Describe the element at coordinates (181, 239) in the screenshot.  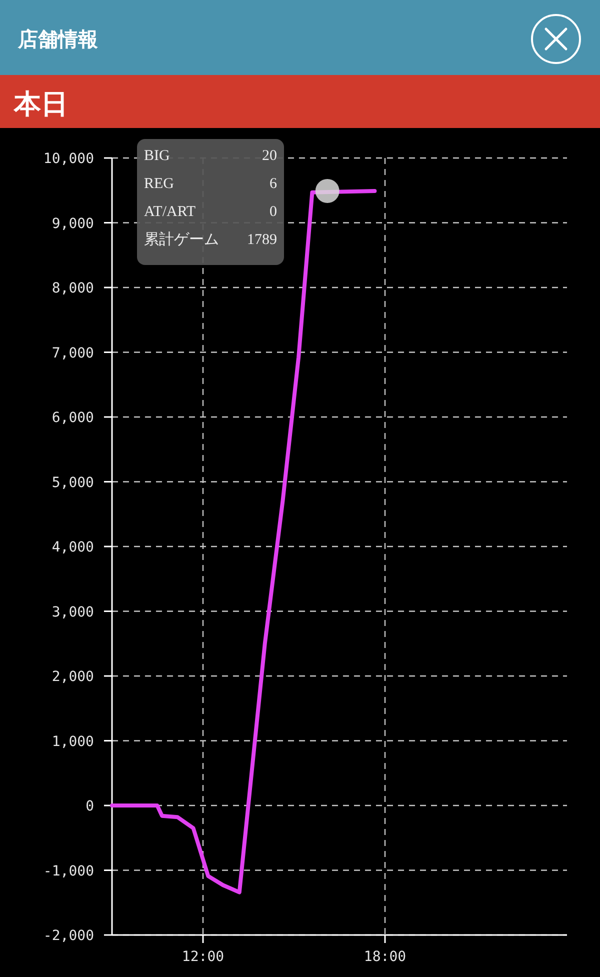
I see `annotation: 累計ゲーム` at that location.